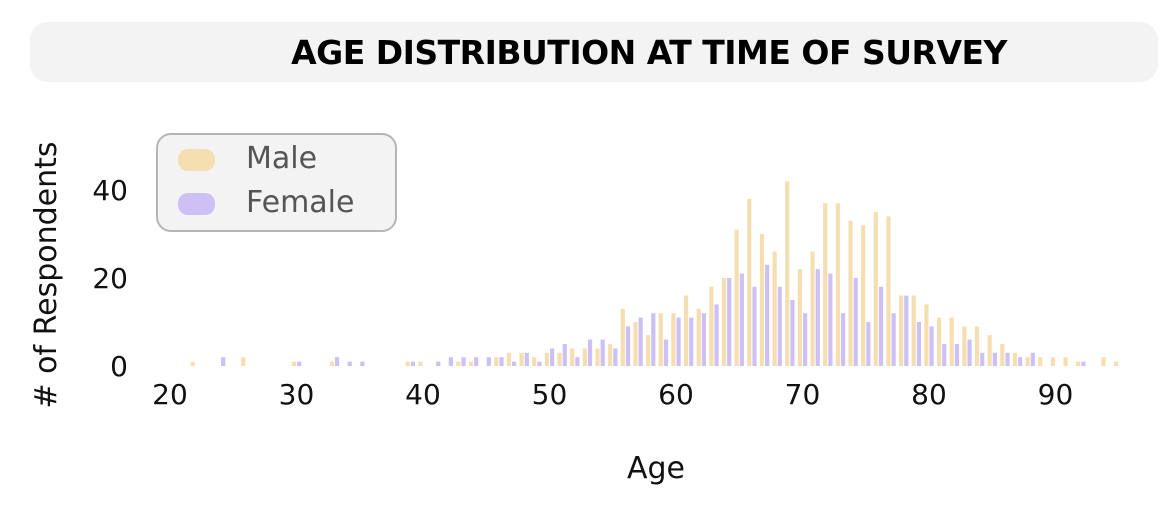 Image resolution: width=1162 pixels, height=510 pixels. I want to click on chart-title-bar: AGE DISTRIBUTION AT TIME OF SURVEY, so click(594, 52).